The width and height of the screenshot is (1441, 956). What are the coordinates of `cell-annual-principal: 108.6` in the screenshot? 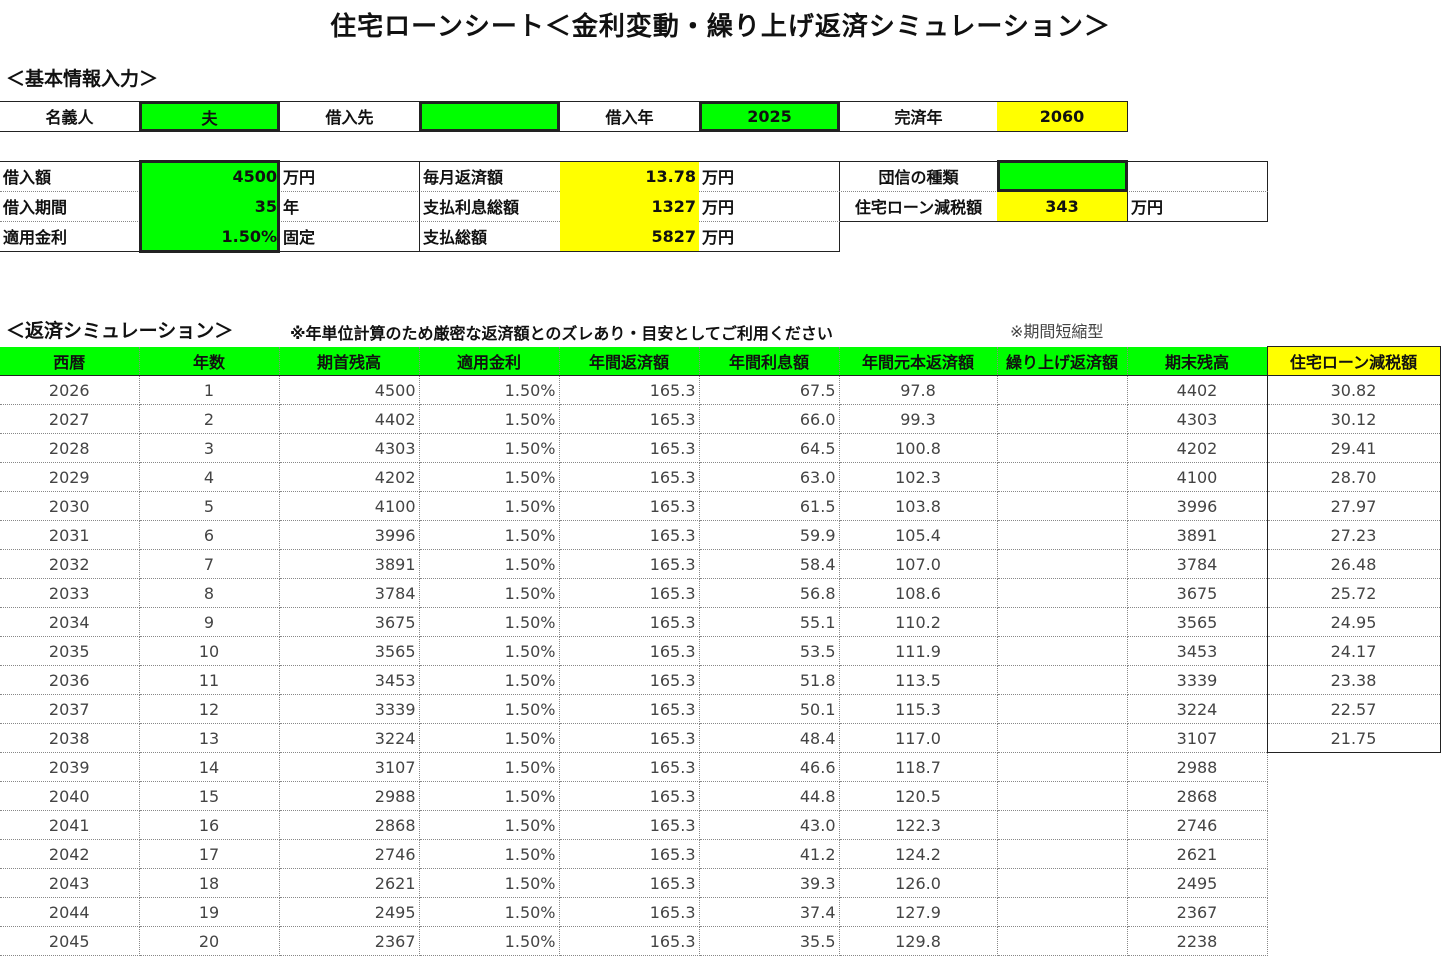 It's located at (918, 593).